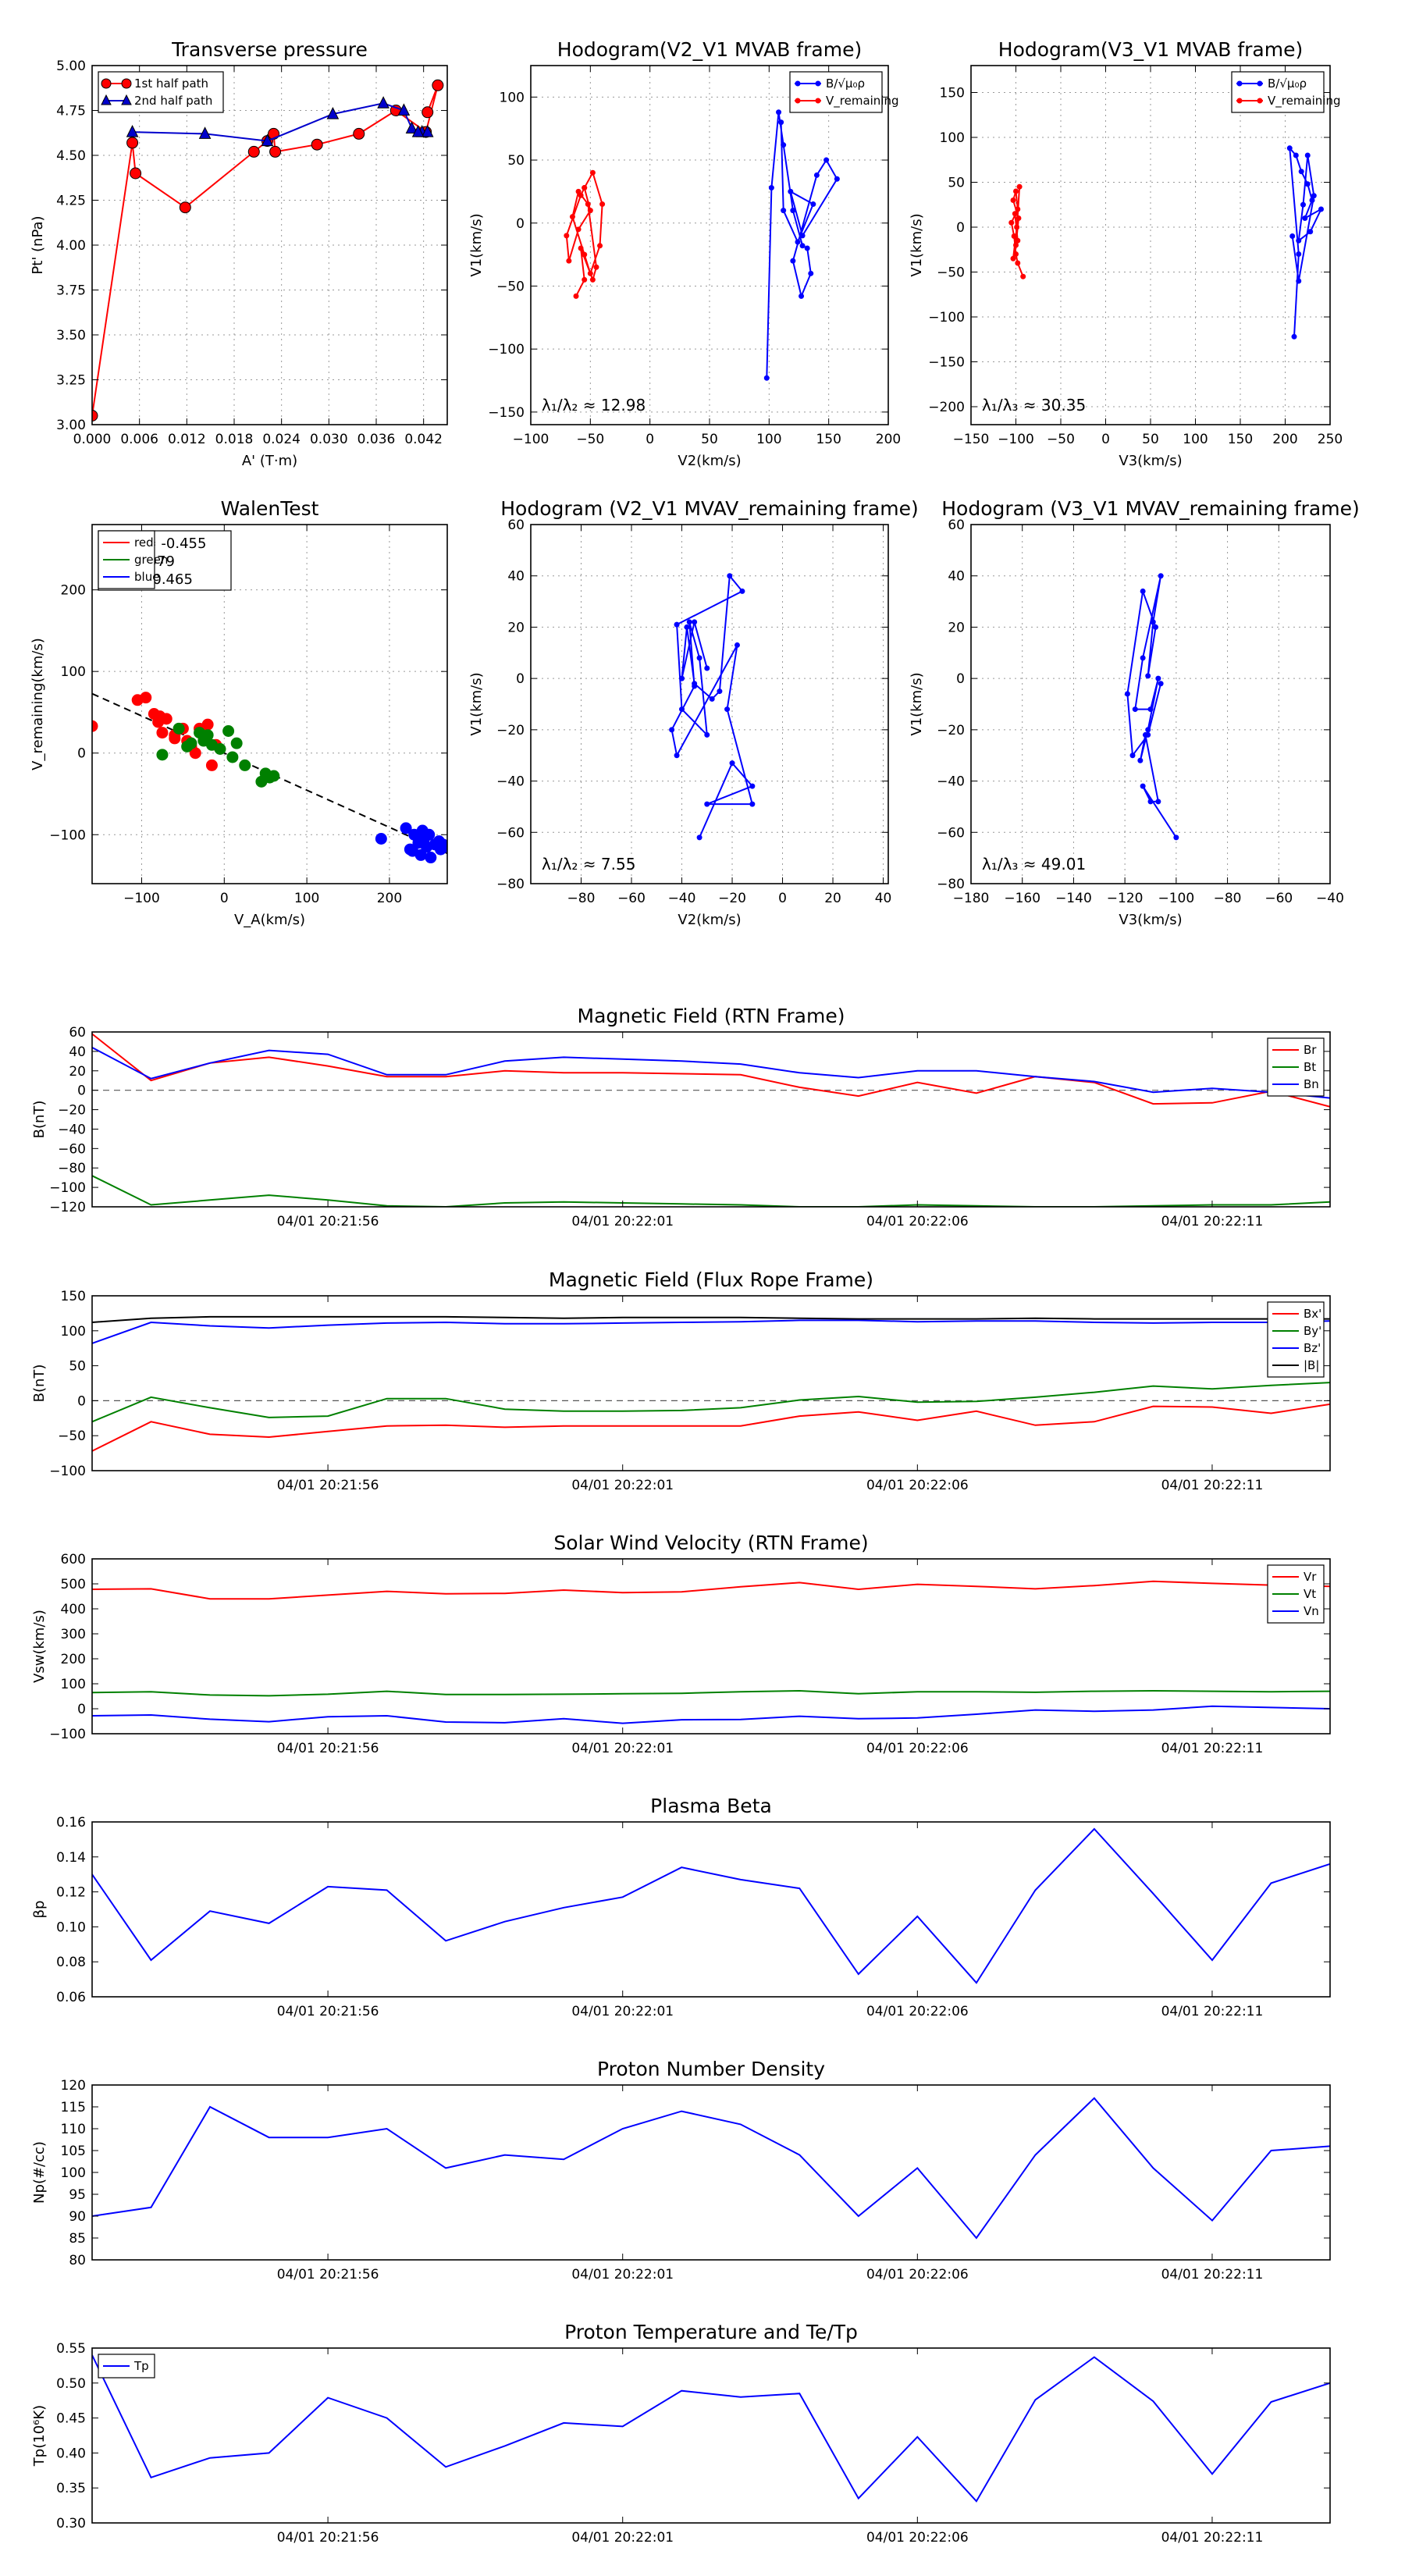 Image resolution: width=1405 pixels, height=2576 pixels. I want to click on y-tick-label: 150, so click(73, 1296).